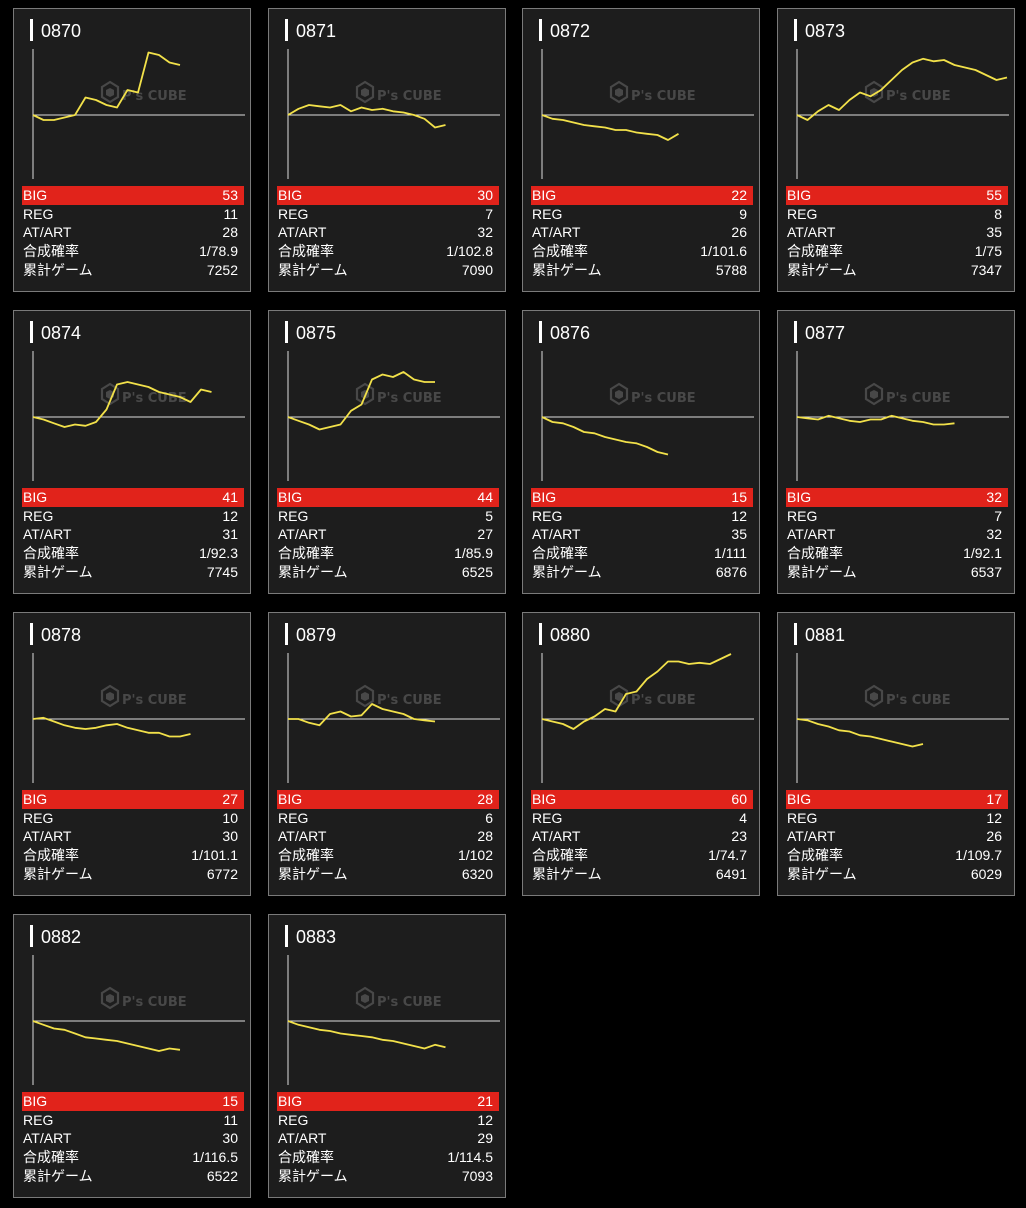  What do you see at coordinates (897, 799) in the screenshot?
I see `stat-row-big: BIG 17` at bounding box center [897, 799].